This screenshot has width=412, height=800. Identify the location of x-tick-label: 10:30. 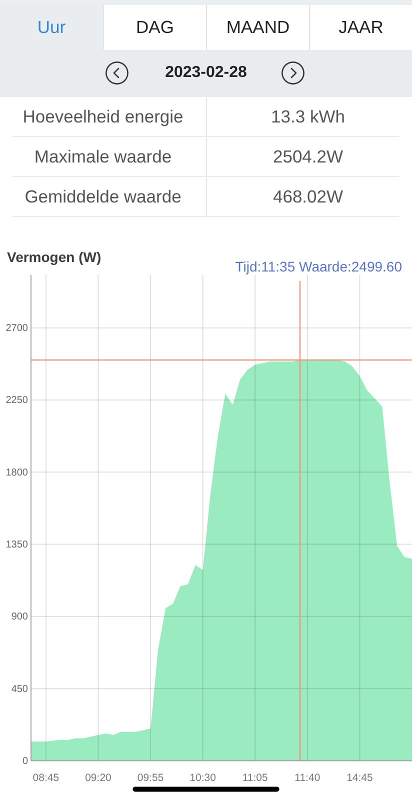
(203, 778).